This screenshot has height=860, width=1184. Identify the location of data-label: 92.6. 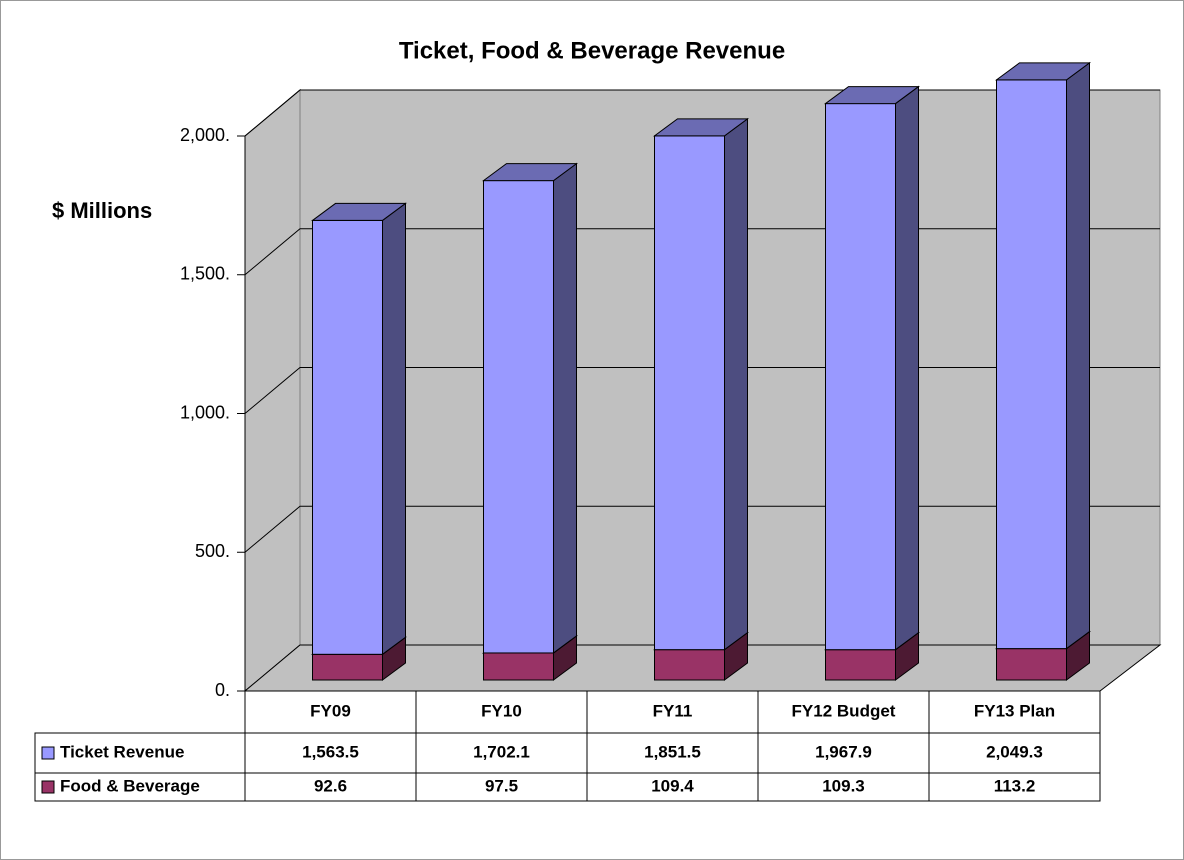
(330, 785).